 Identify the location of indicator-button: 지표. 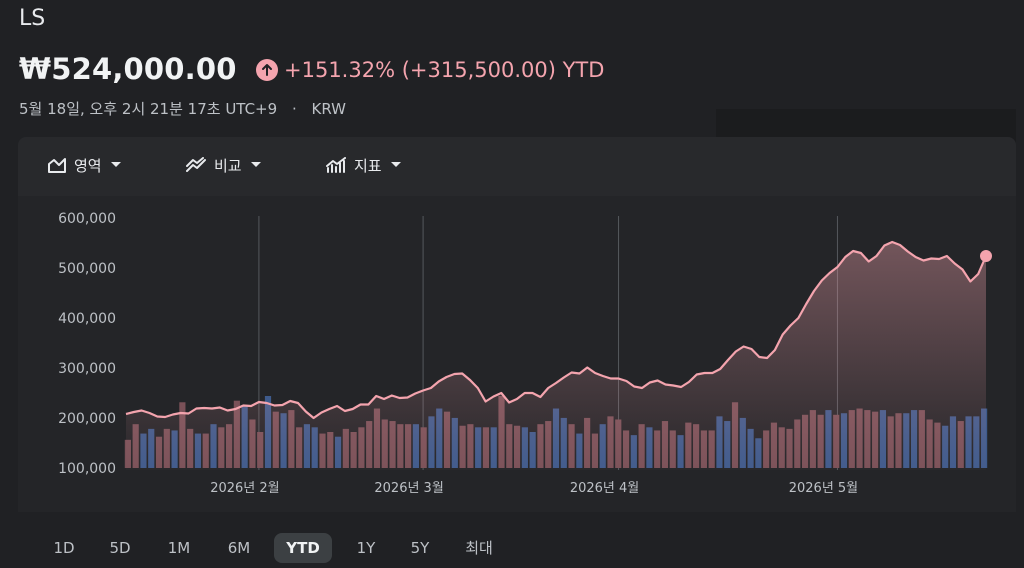
(364, 165).